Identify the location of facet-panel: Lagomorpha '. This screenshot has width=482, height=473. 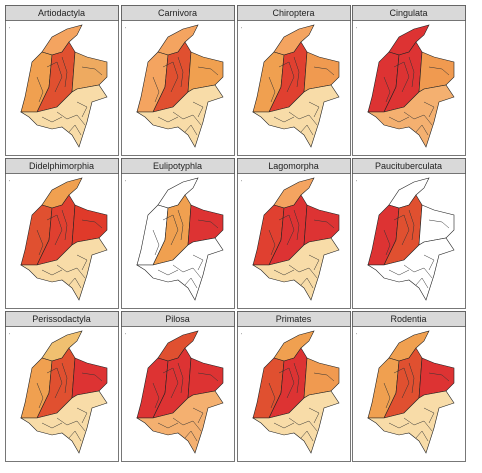
(294, 233).